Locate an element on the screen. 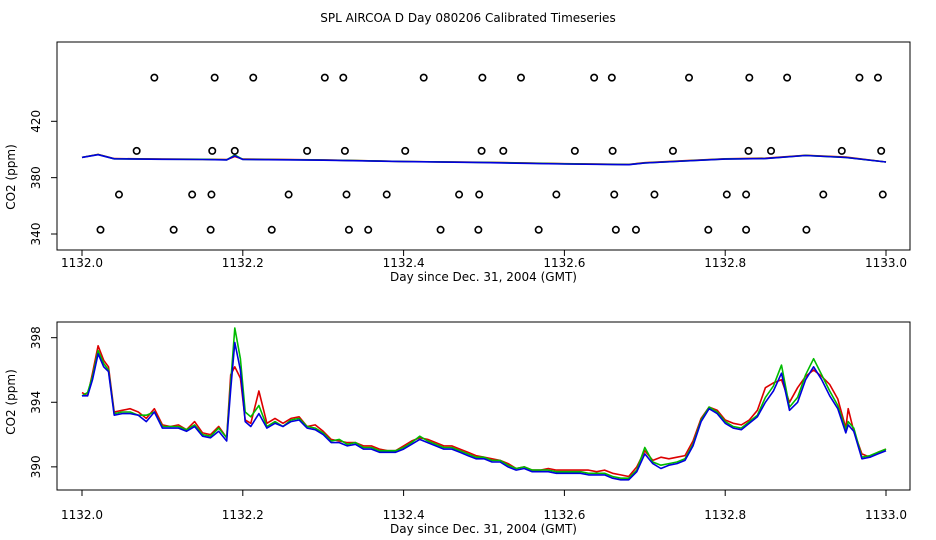  top-x-tick-label: 1132.6 is located at coordinates (564, 263).